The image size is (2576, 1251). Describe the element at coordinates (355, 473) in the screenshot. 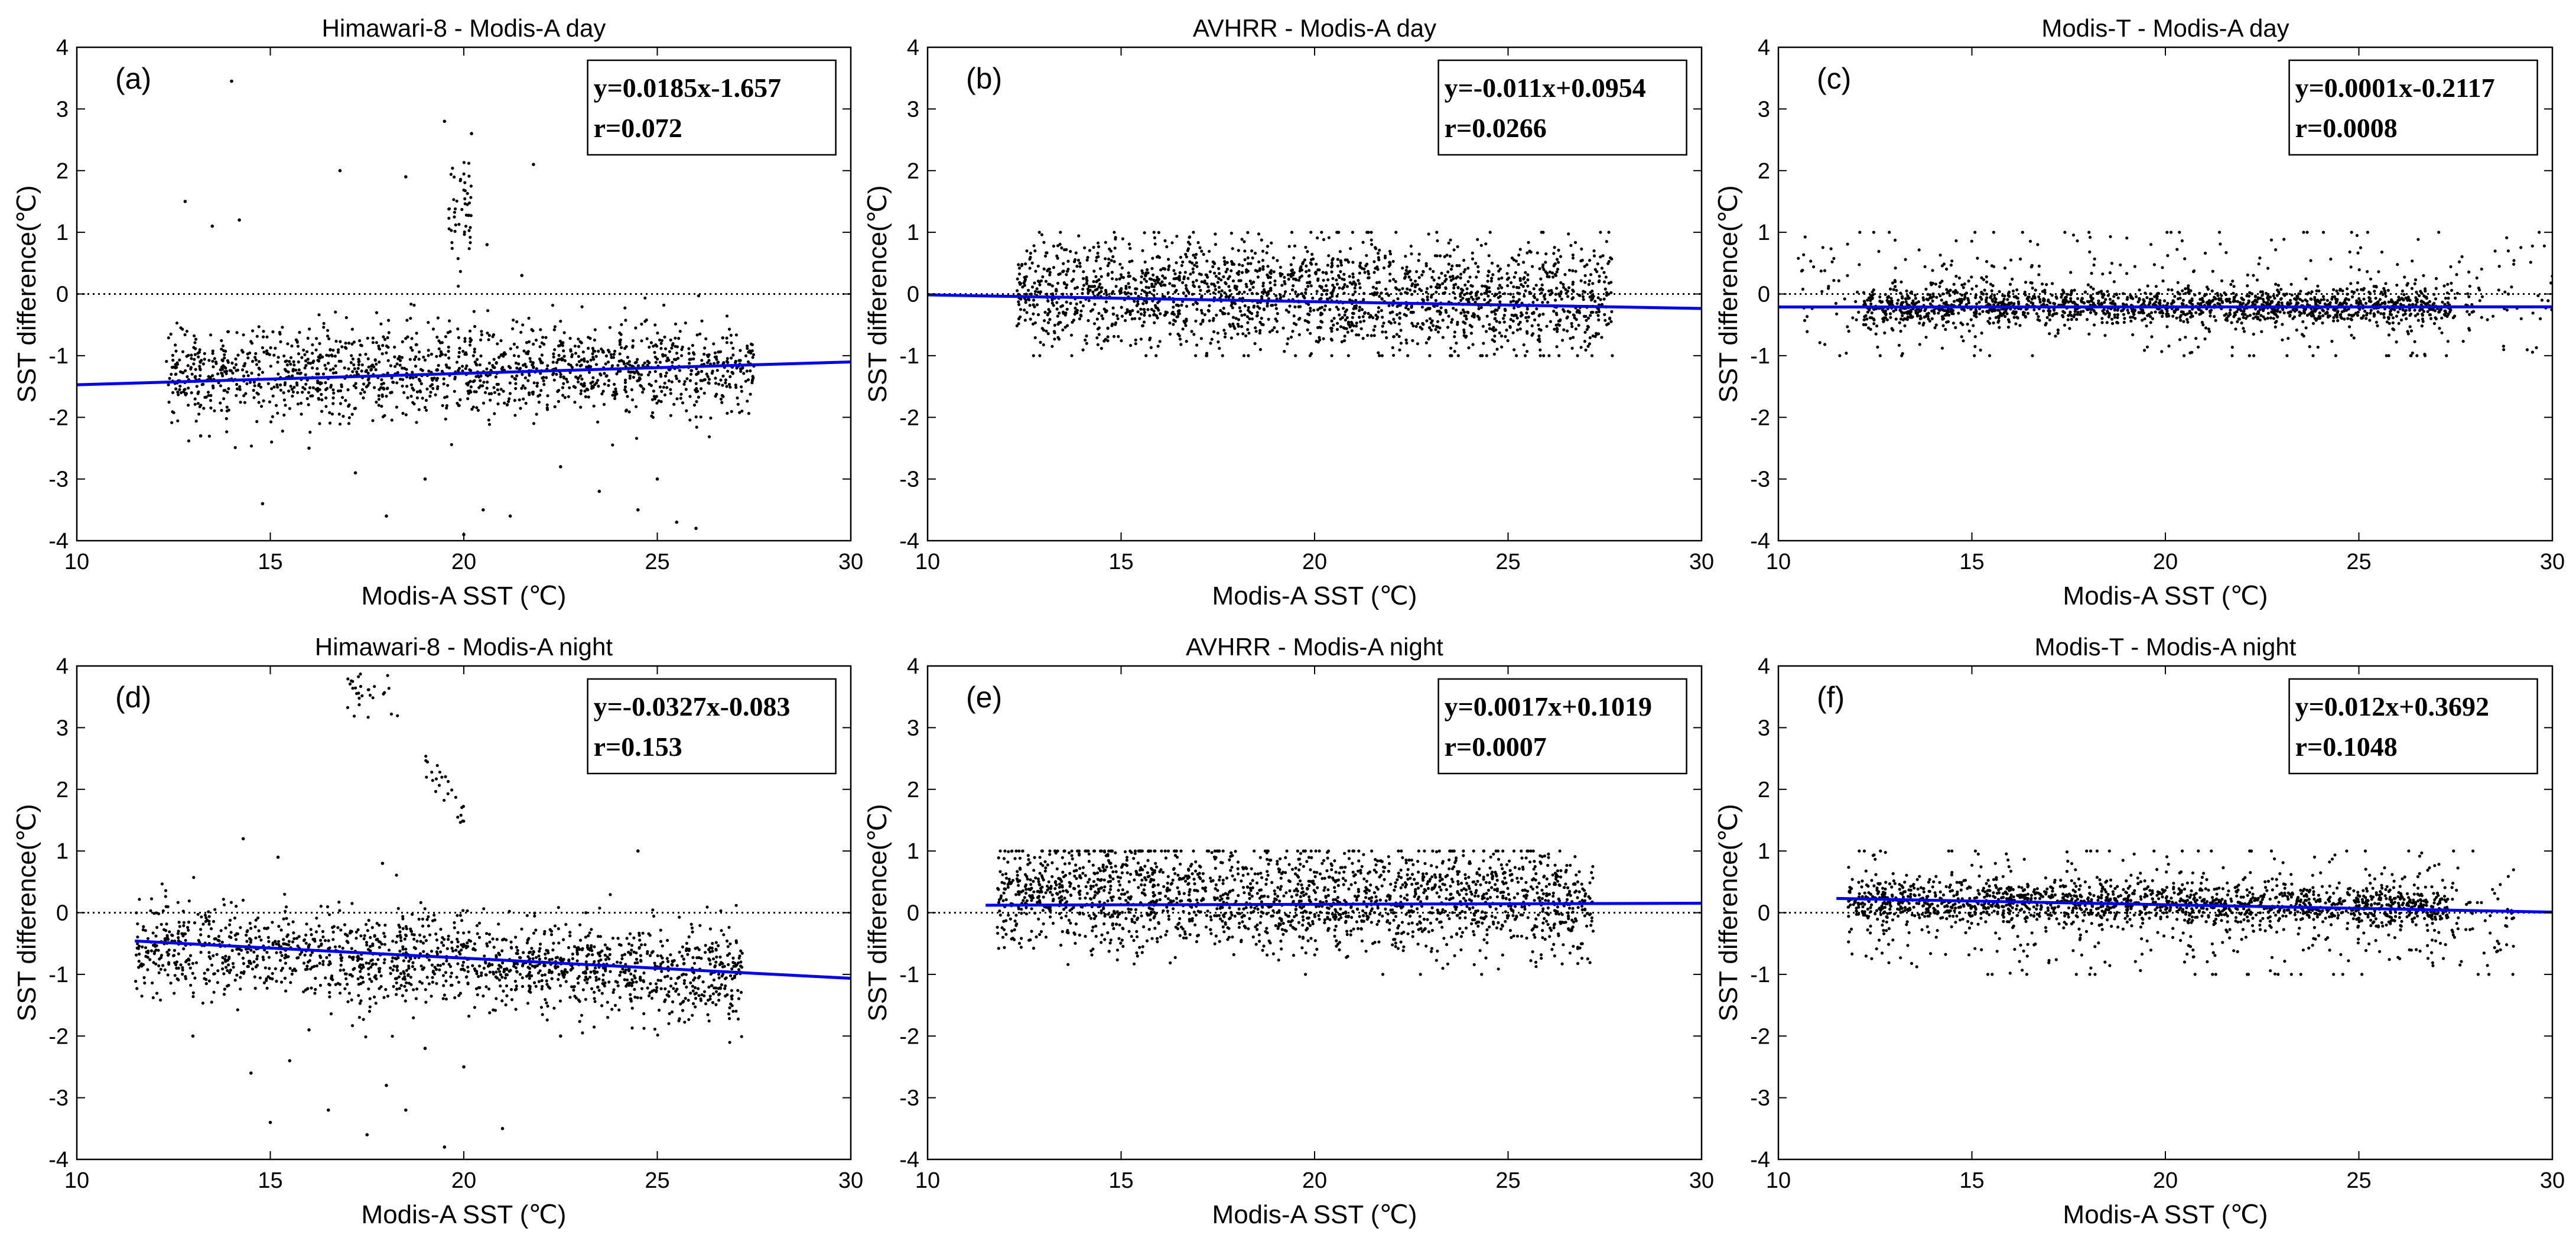

I see `outlier-point` at that location.